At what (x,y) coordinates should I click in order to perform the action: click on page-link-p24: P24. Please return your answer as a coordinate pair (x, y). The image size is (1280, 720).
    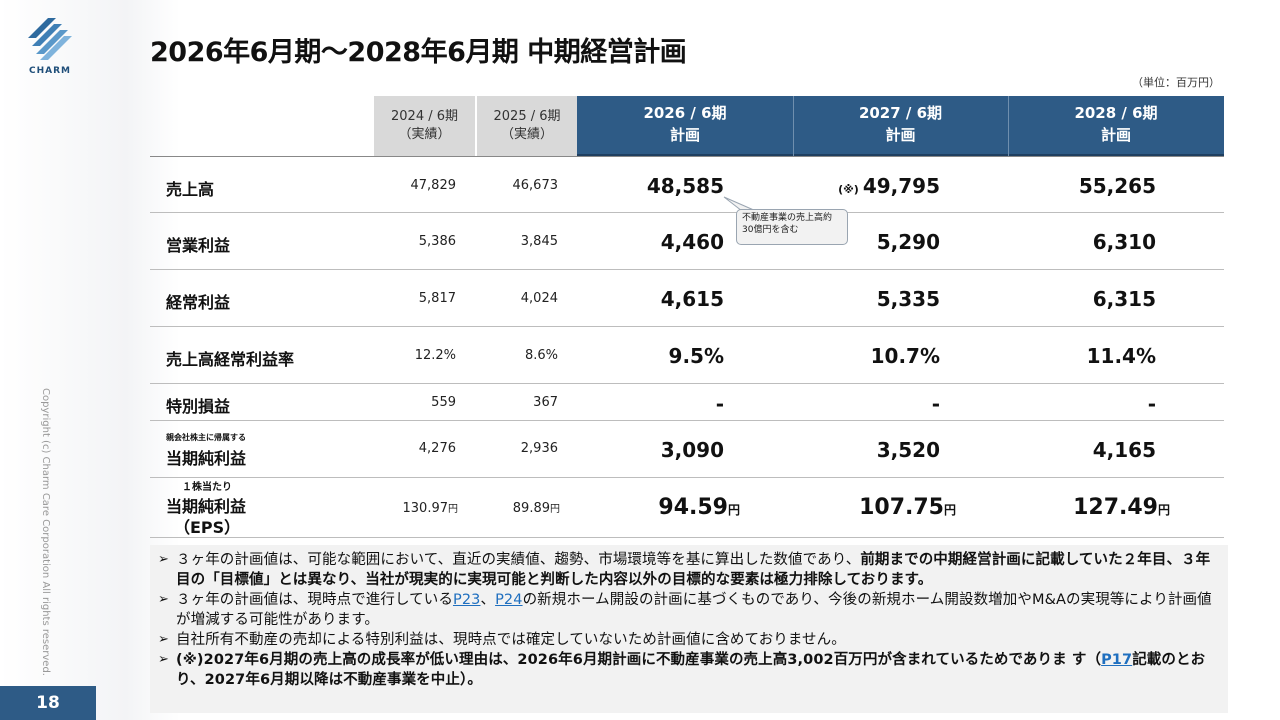
    Looking at the image, I should click on (509, 600).